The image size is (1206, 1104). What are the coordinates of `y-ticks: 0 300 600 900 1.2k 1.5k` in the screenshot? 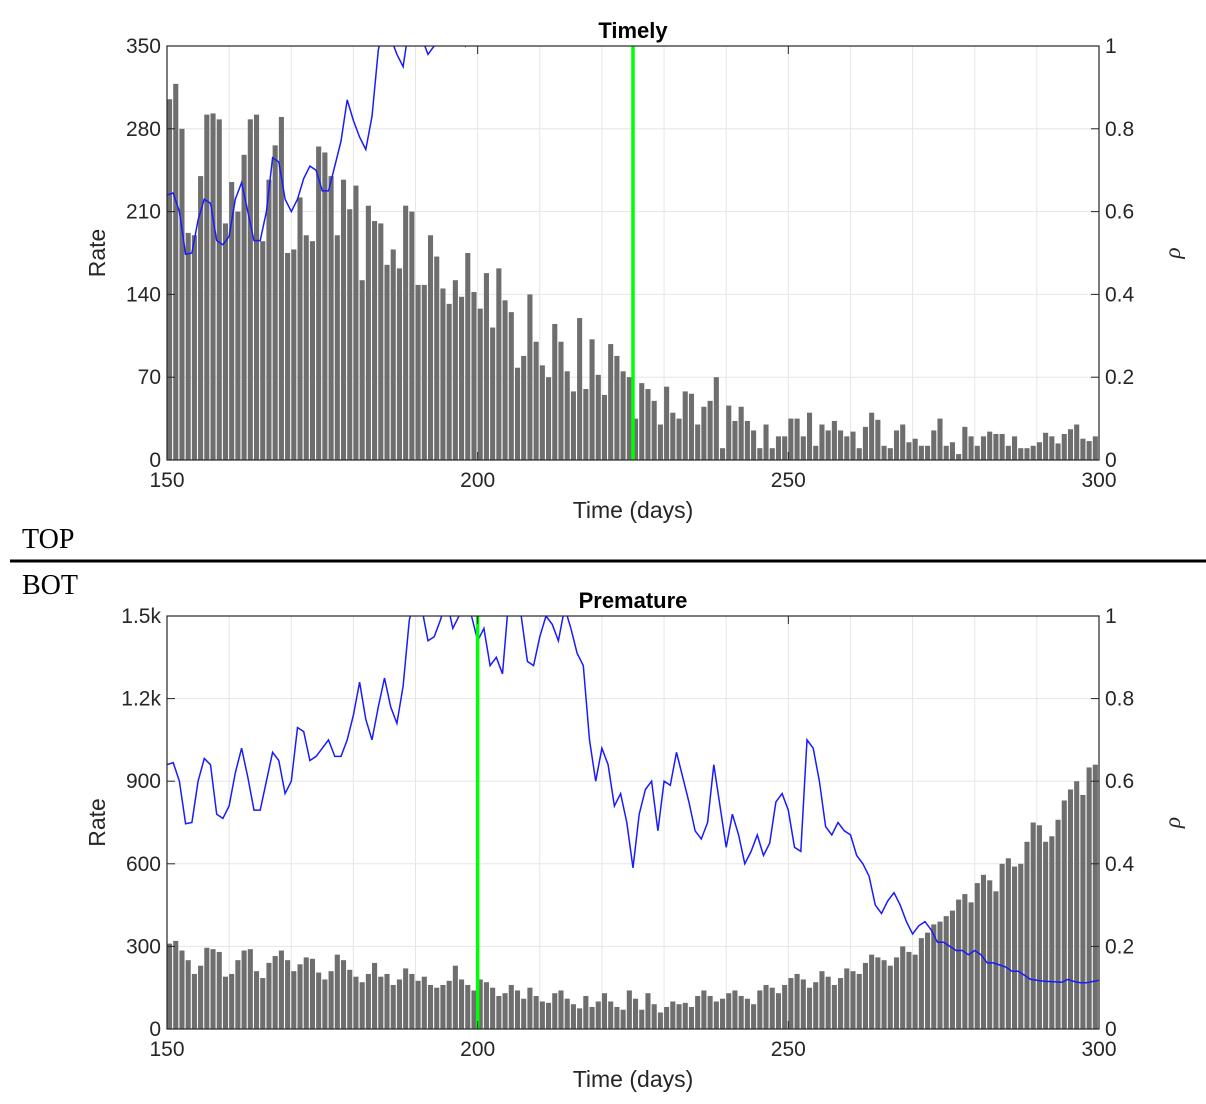 It's located at (148, 823).